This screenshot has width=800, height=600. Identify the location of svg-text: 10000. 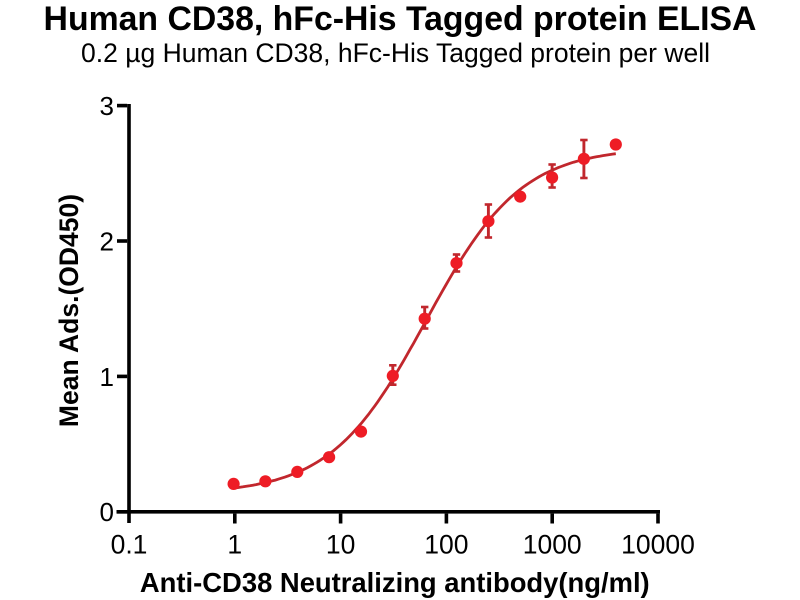
(658, 545).